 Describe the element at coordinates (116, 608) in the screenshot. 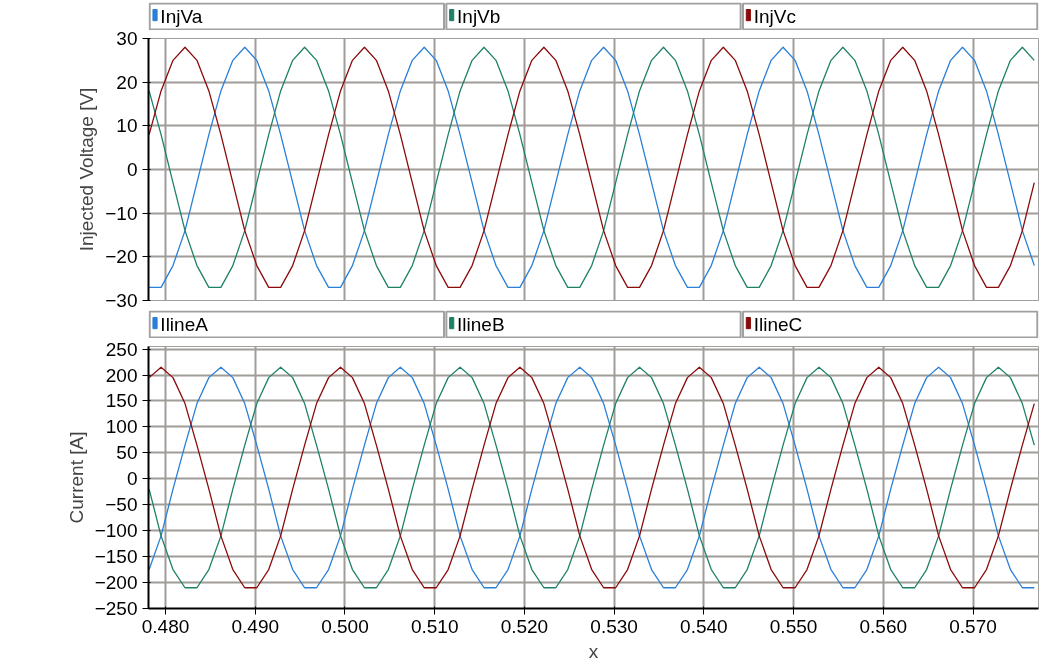

I see `y-tick-label: −250` at that location.